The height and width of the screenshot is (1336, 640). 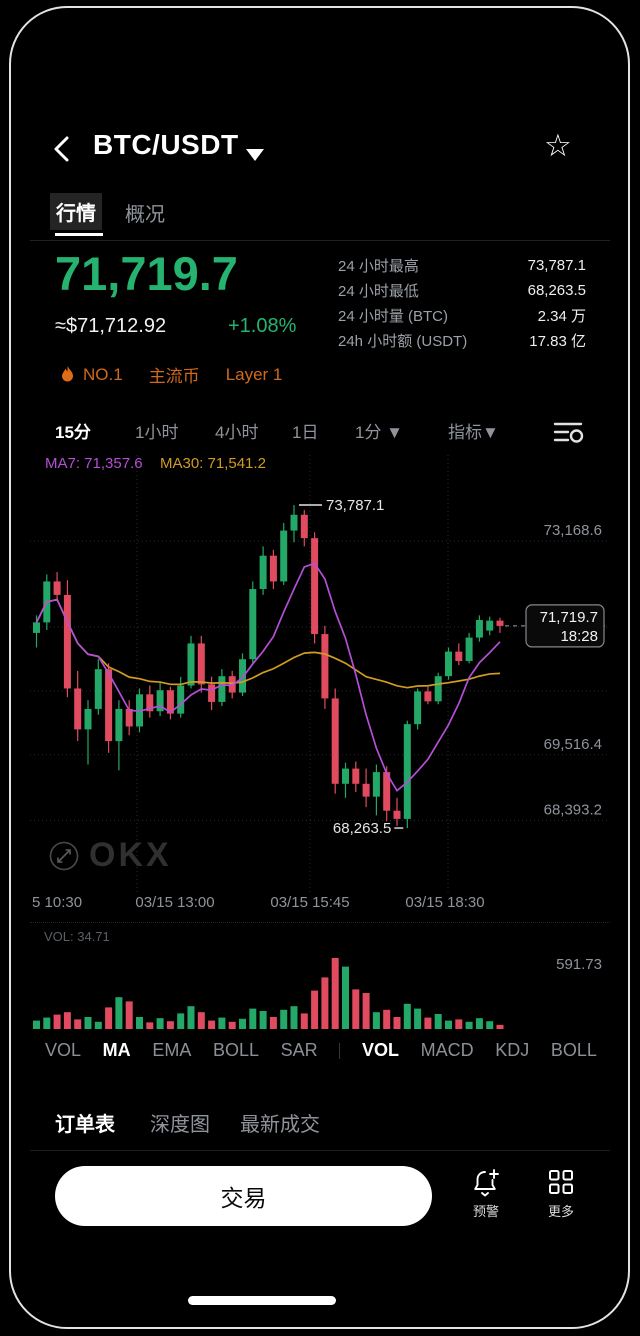 I want to click on indicator-ma: MA, so click(x=116, y=1050).